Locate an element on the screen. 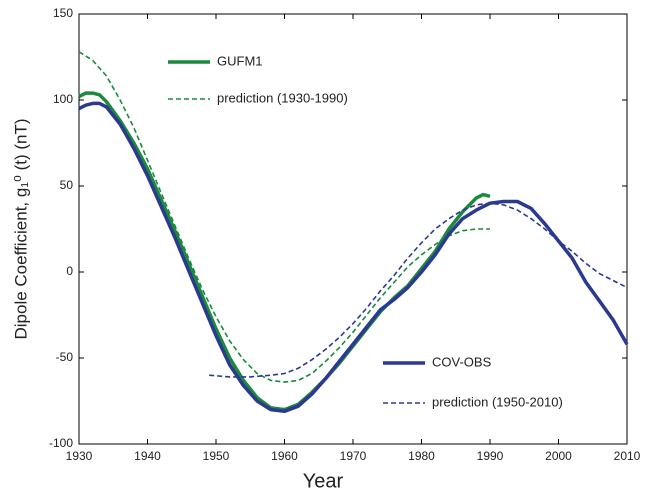  legend-label: GUFM1 is located at coordinates (240, 60).